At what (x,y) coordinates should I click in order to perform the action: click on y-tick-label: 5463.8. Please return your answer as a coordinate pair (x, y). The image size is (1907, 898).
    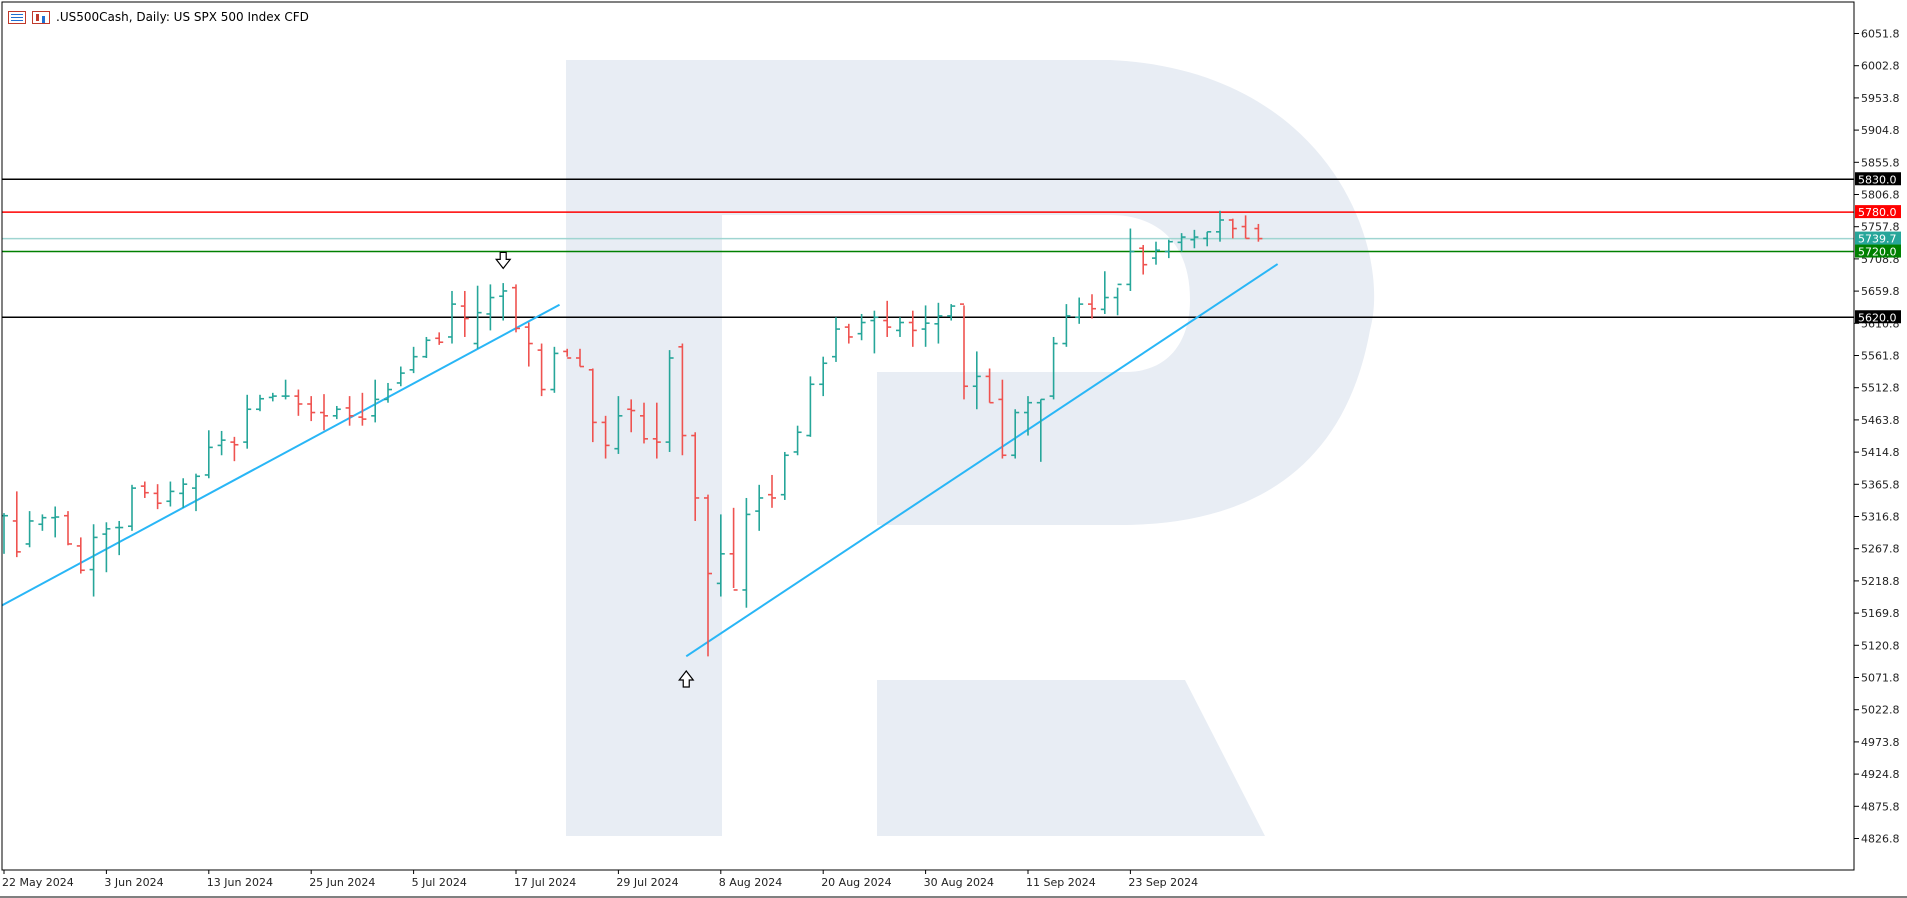
    Looking at the image, I should click on (1880, 420).